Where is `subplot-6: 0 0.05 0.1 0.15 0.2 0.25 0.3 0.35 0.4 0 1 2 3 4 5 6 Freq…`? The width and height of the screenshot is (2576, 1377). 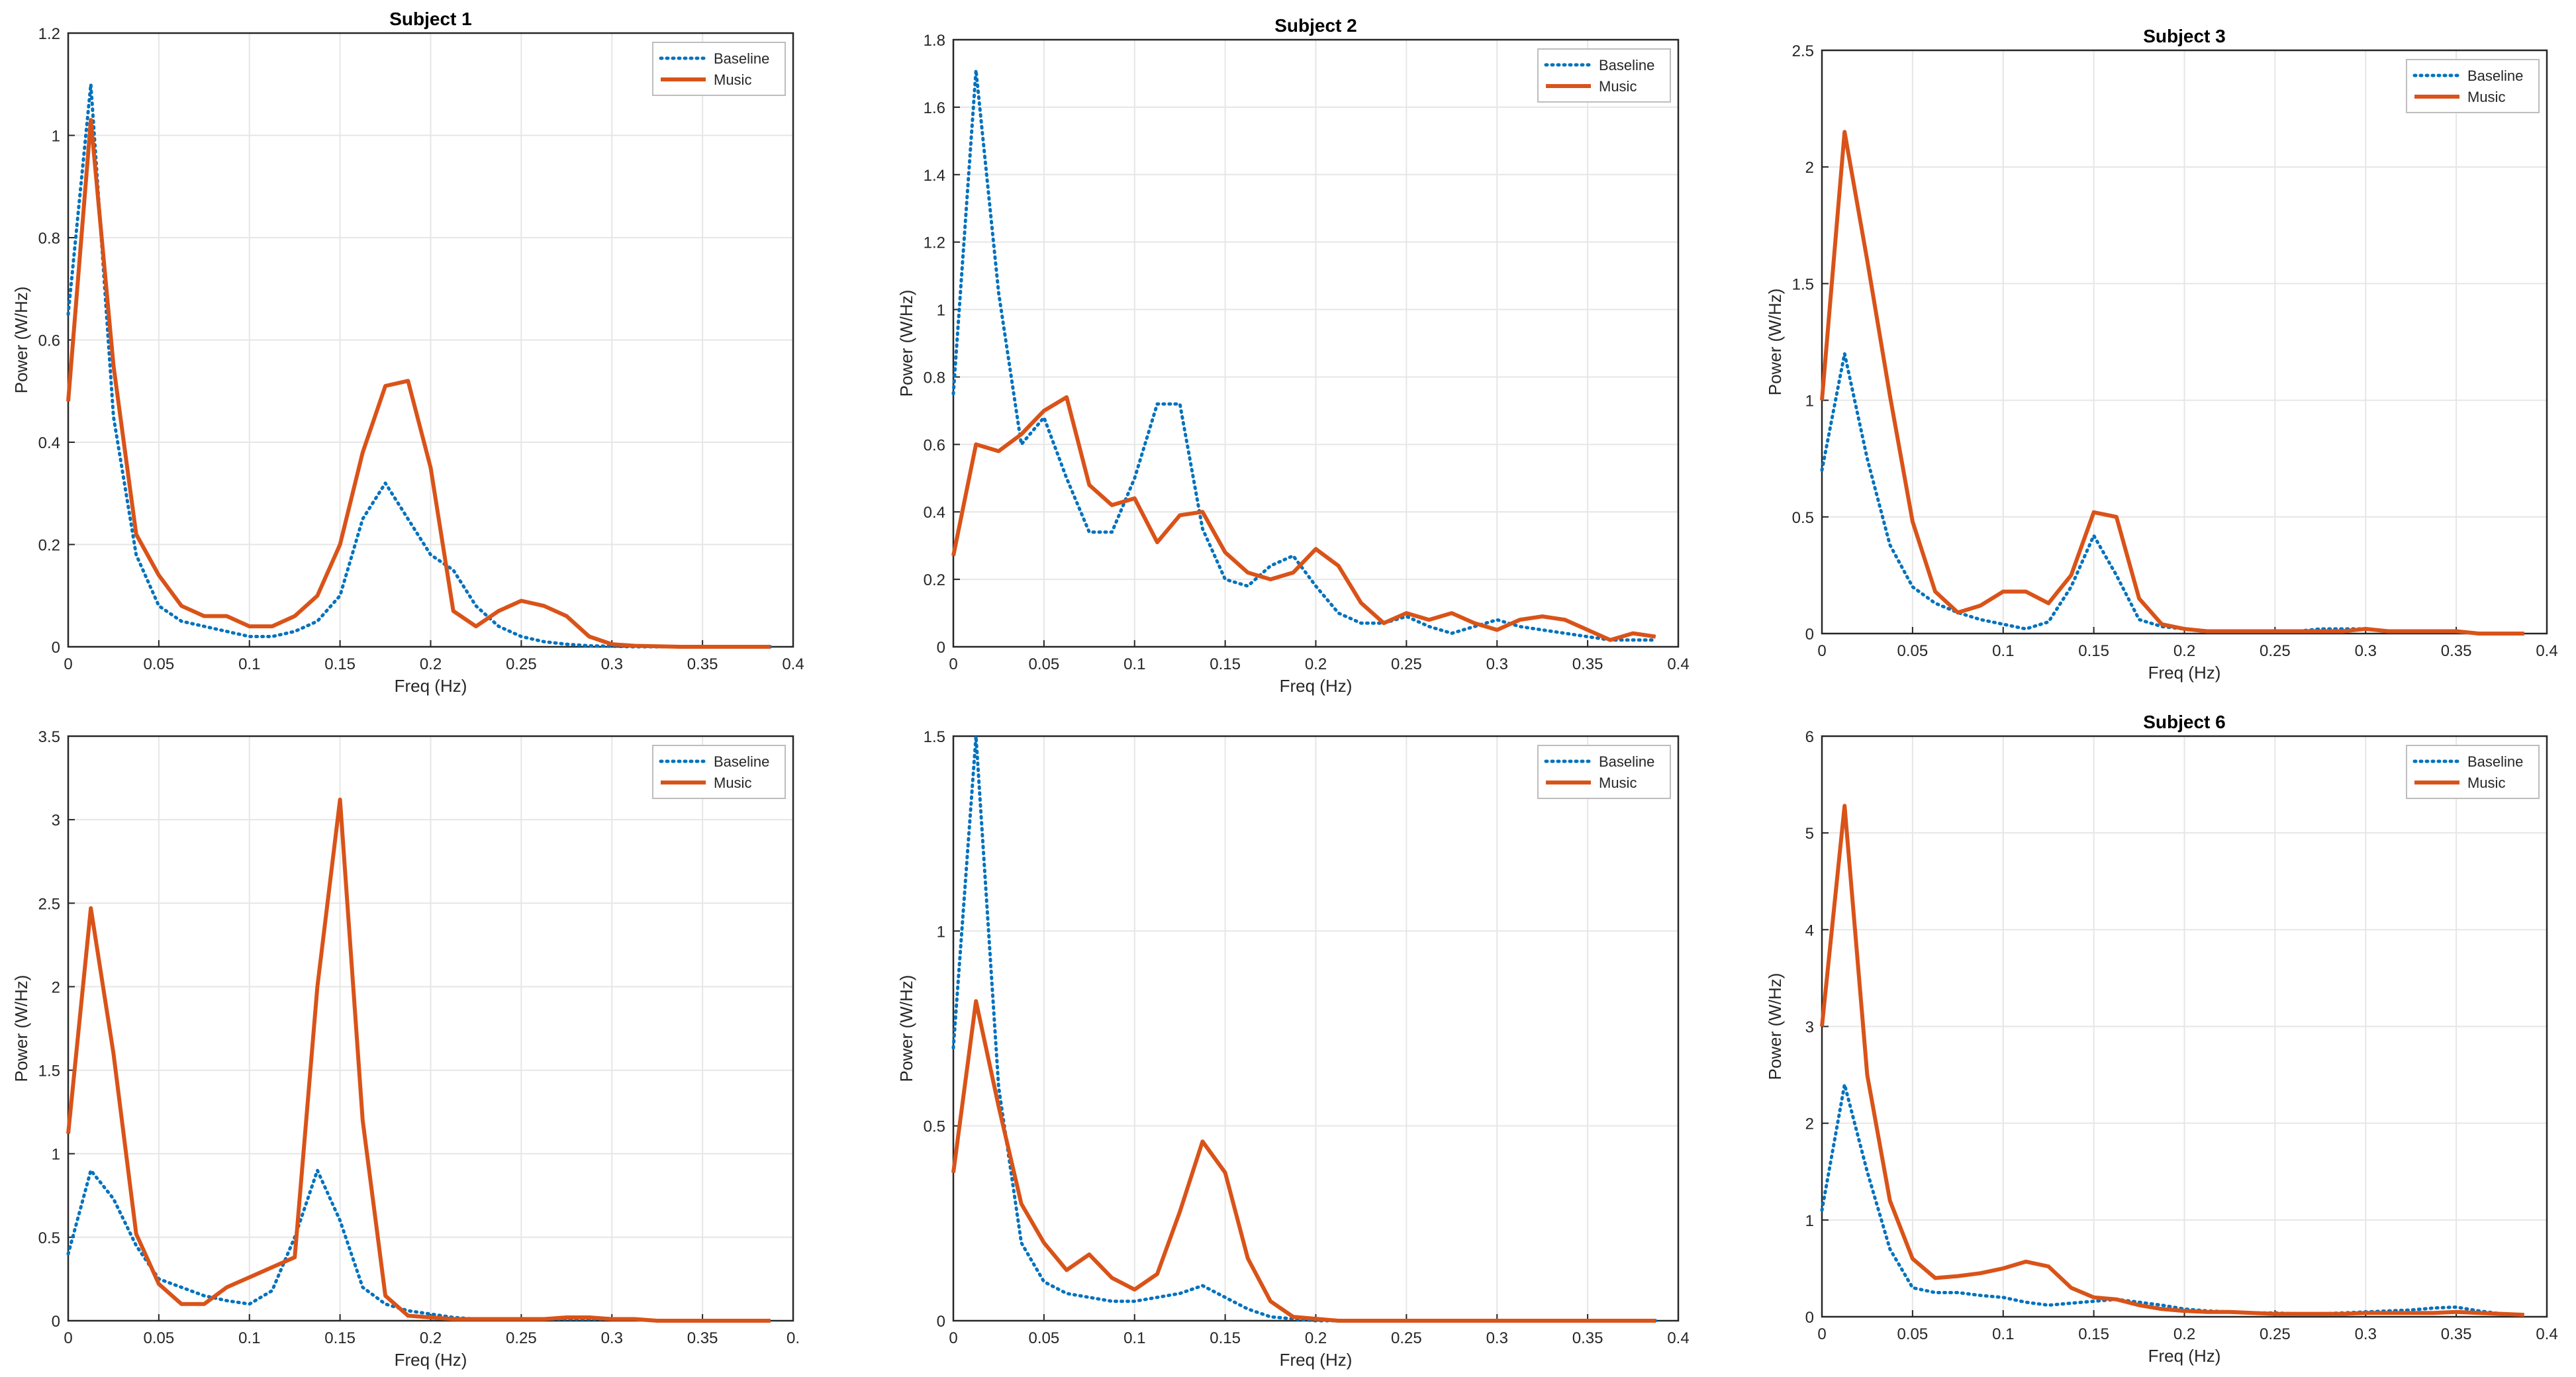
subplot-6: 0 0.05 0.1 0.15 0.2 0.25 0.3 0.35 0.4 0 1 2 3 4 5 6 Freq… is located at coordinates (2161, 1039).